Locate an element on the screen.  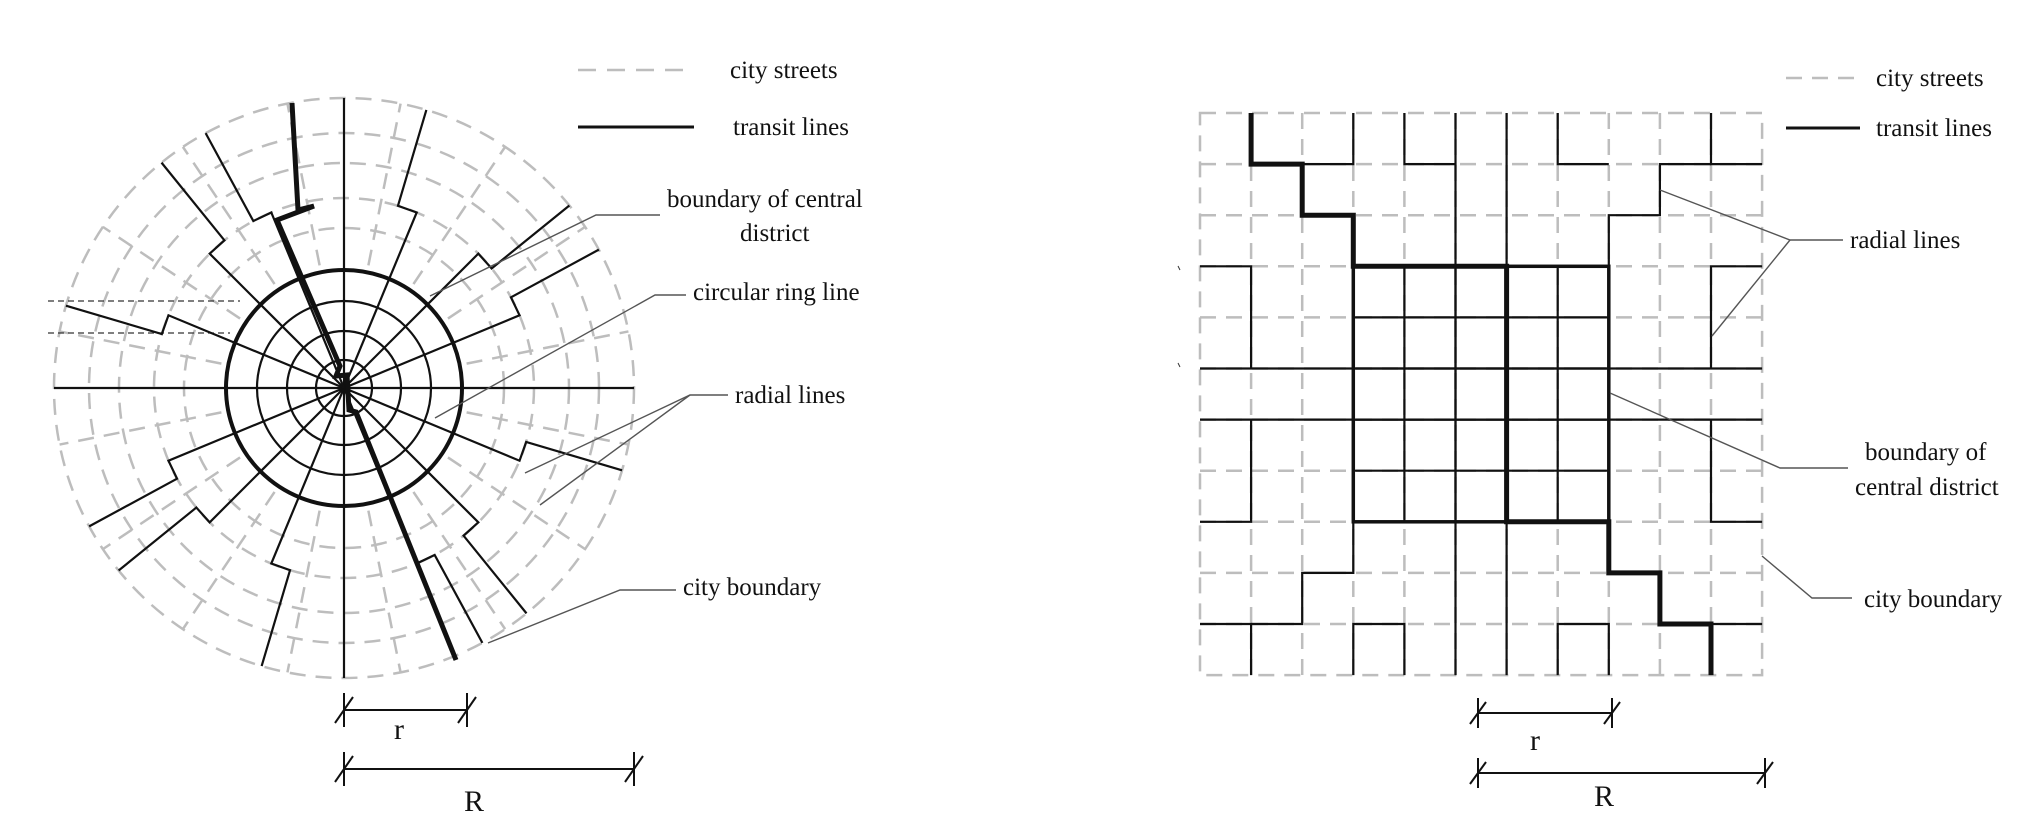
legend-street-label: city streets is located at coordinates (784, 70).